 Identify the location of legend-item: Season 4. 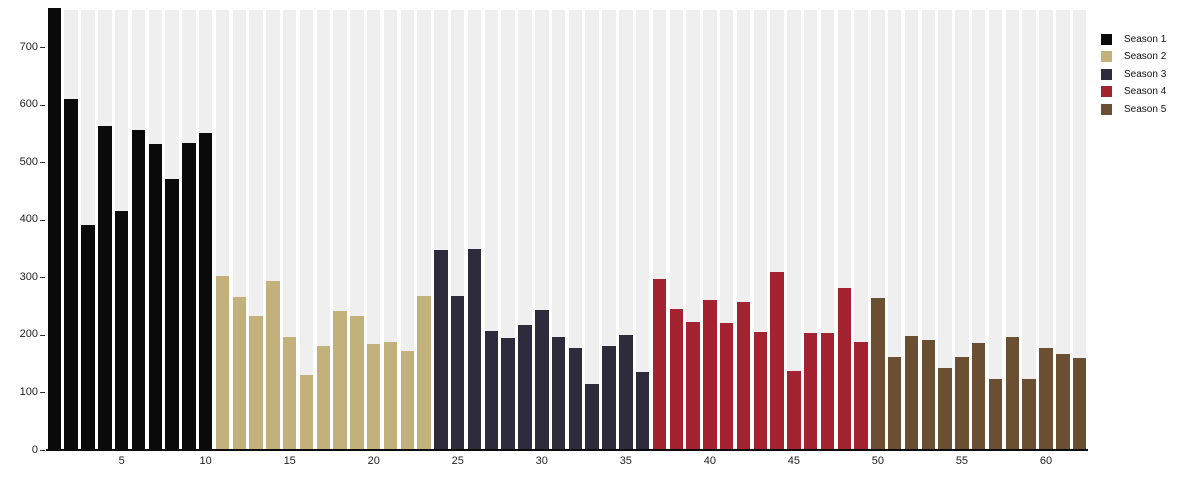
(1144, 92).